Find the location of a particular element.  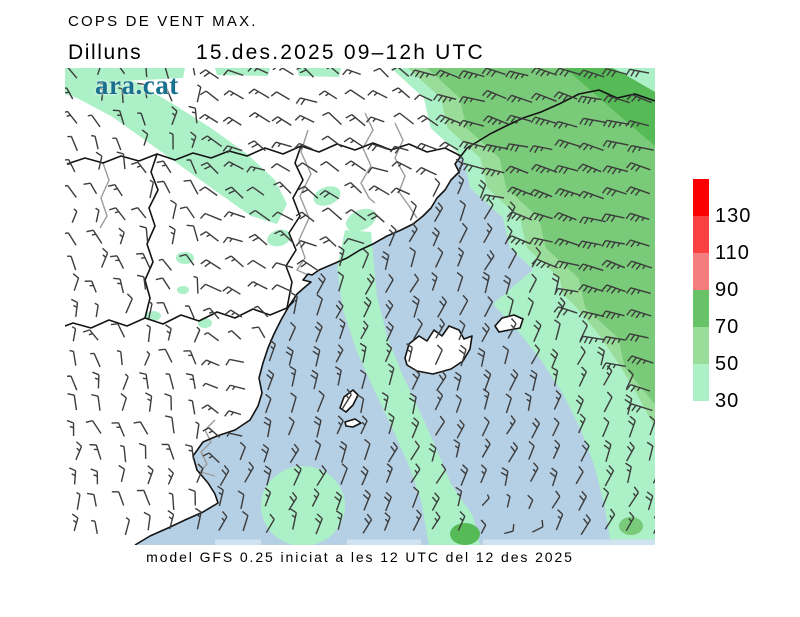

page-title: COPS DE VENT MAX. is located at coordinates (163, 21).